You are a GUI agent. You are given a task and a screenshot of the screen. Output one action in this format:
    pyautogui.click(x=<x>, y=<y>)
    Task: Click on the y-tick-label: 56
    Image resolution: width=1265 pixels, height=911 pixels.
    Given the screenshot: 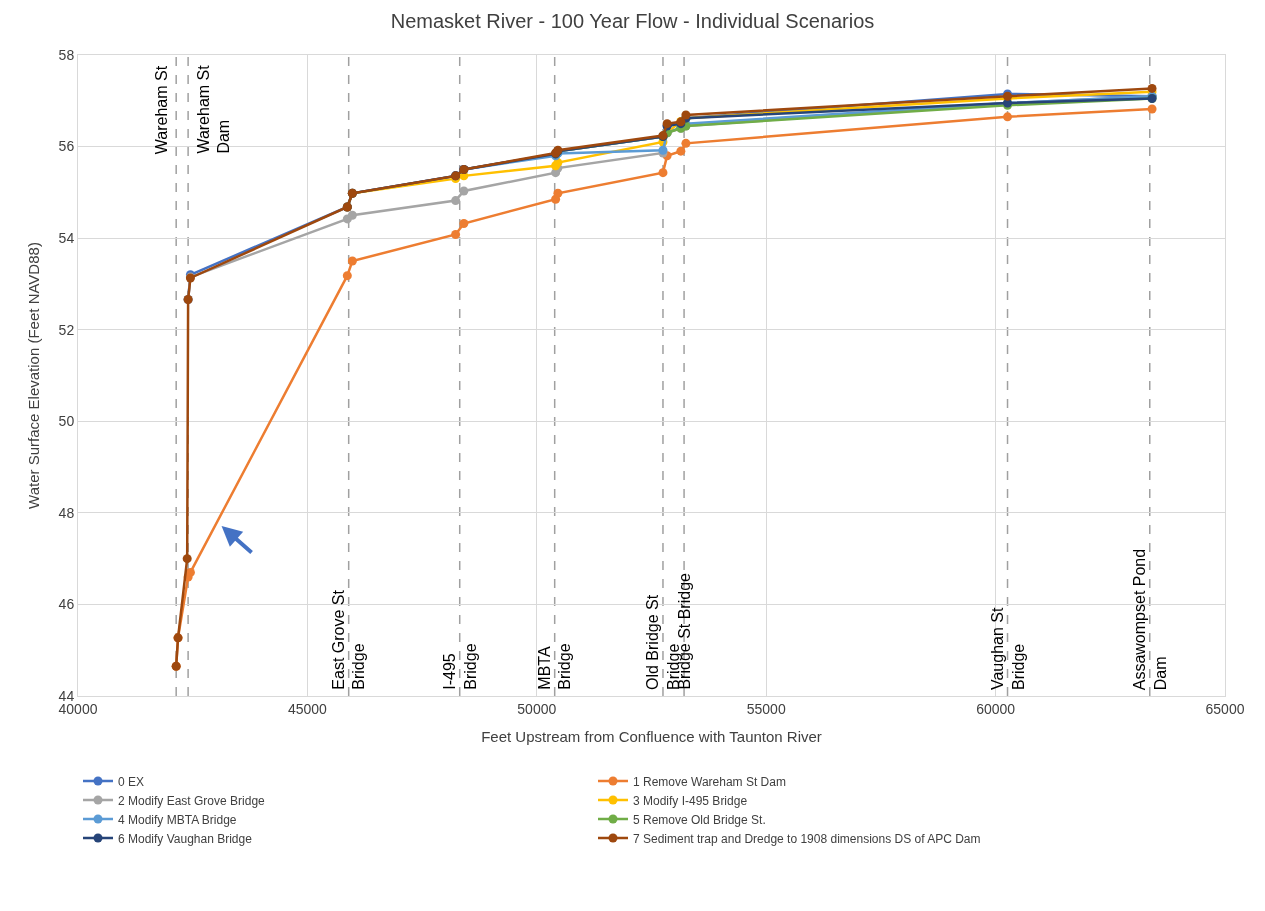 What is the action you would take?
    pyautogui.click(x=66, y=146)
    